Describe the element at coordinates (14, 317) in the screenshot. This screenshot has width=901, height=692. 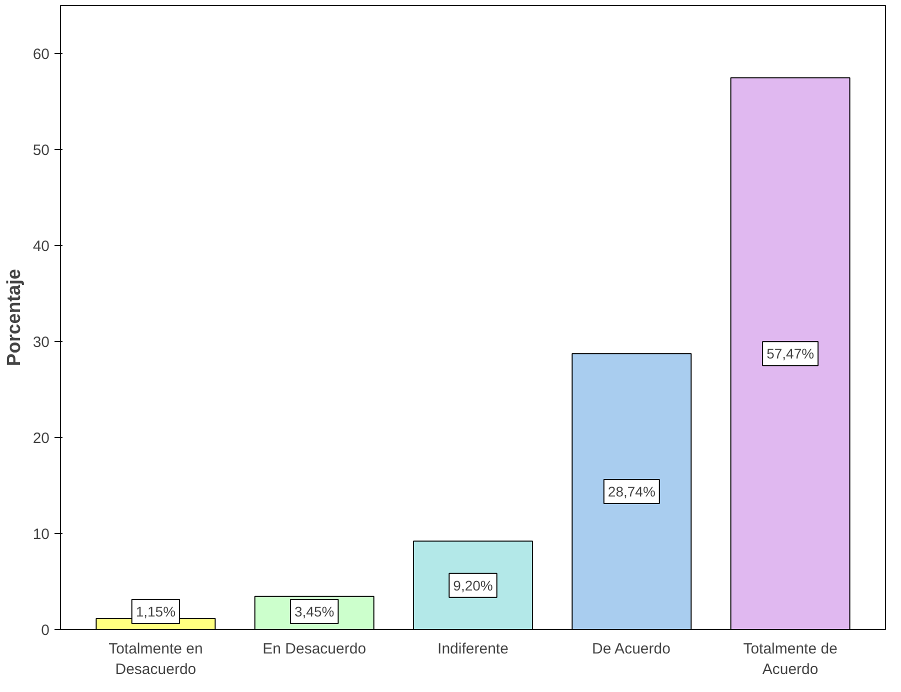
I see `y-axis-title: Porcentaje` at that location.